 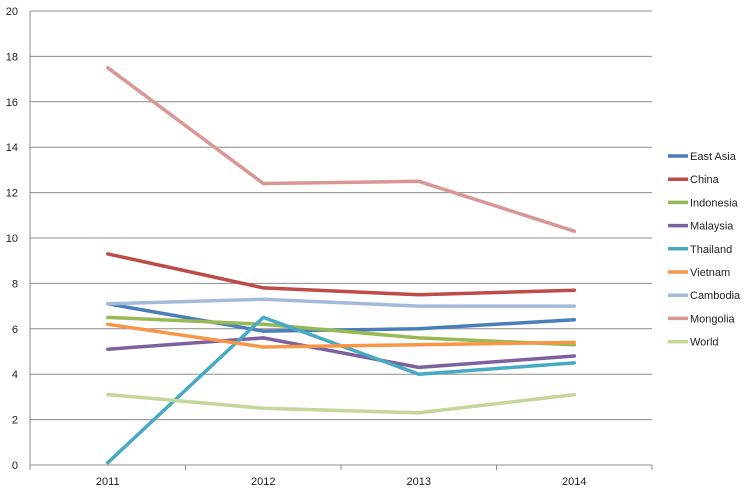 I want to click on series-line-malaysia, so click(x=341, y=353).